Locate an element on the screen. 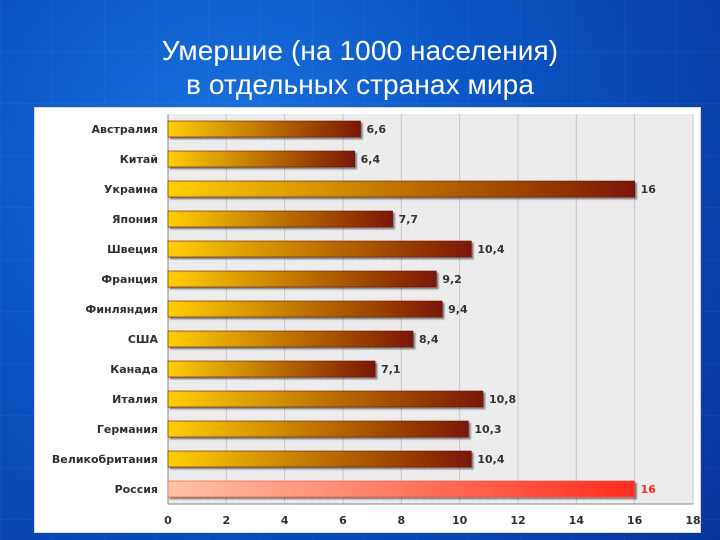 The height and width of the screenshot is (540, 720). data-label: 6,6 is located at coordinates (377, 129).